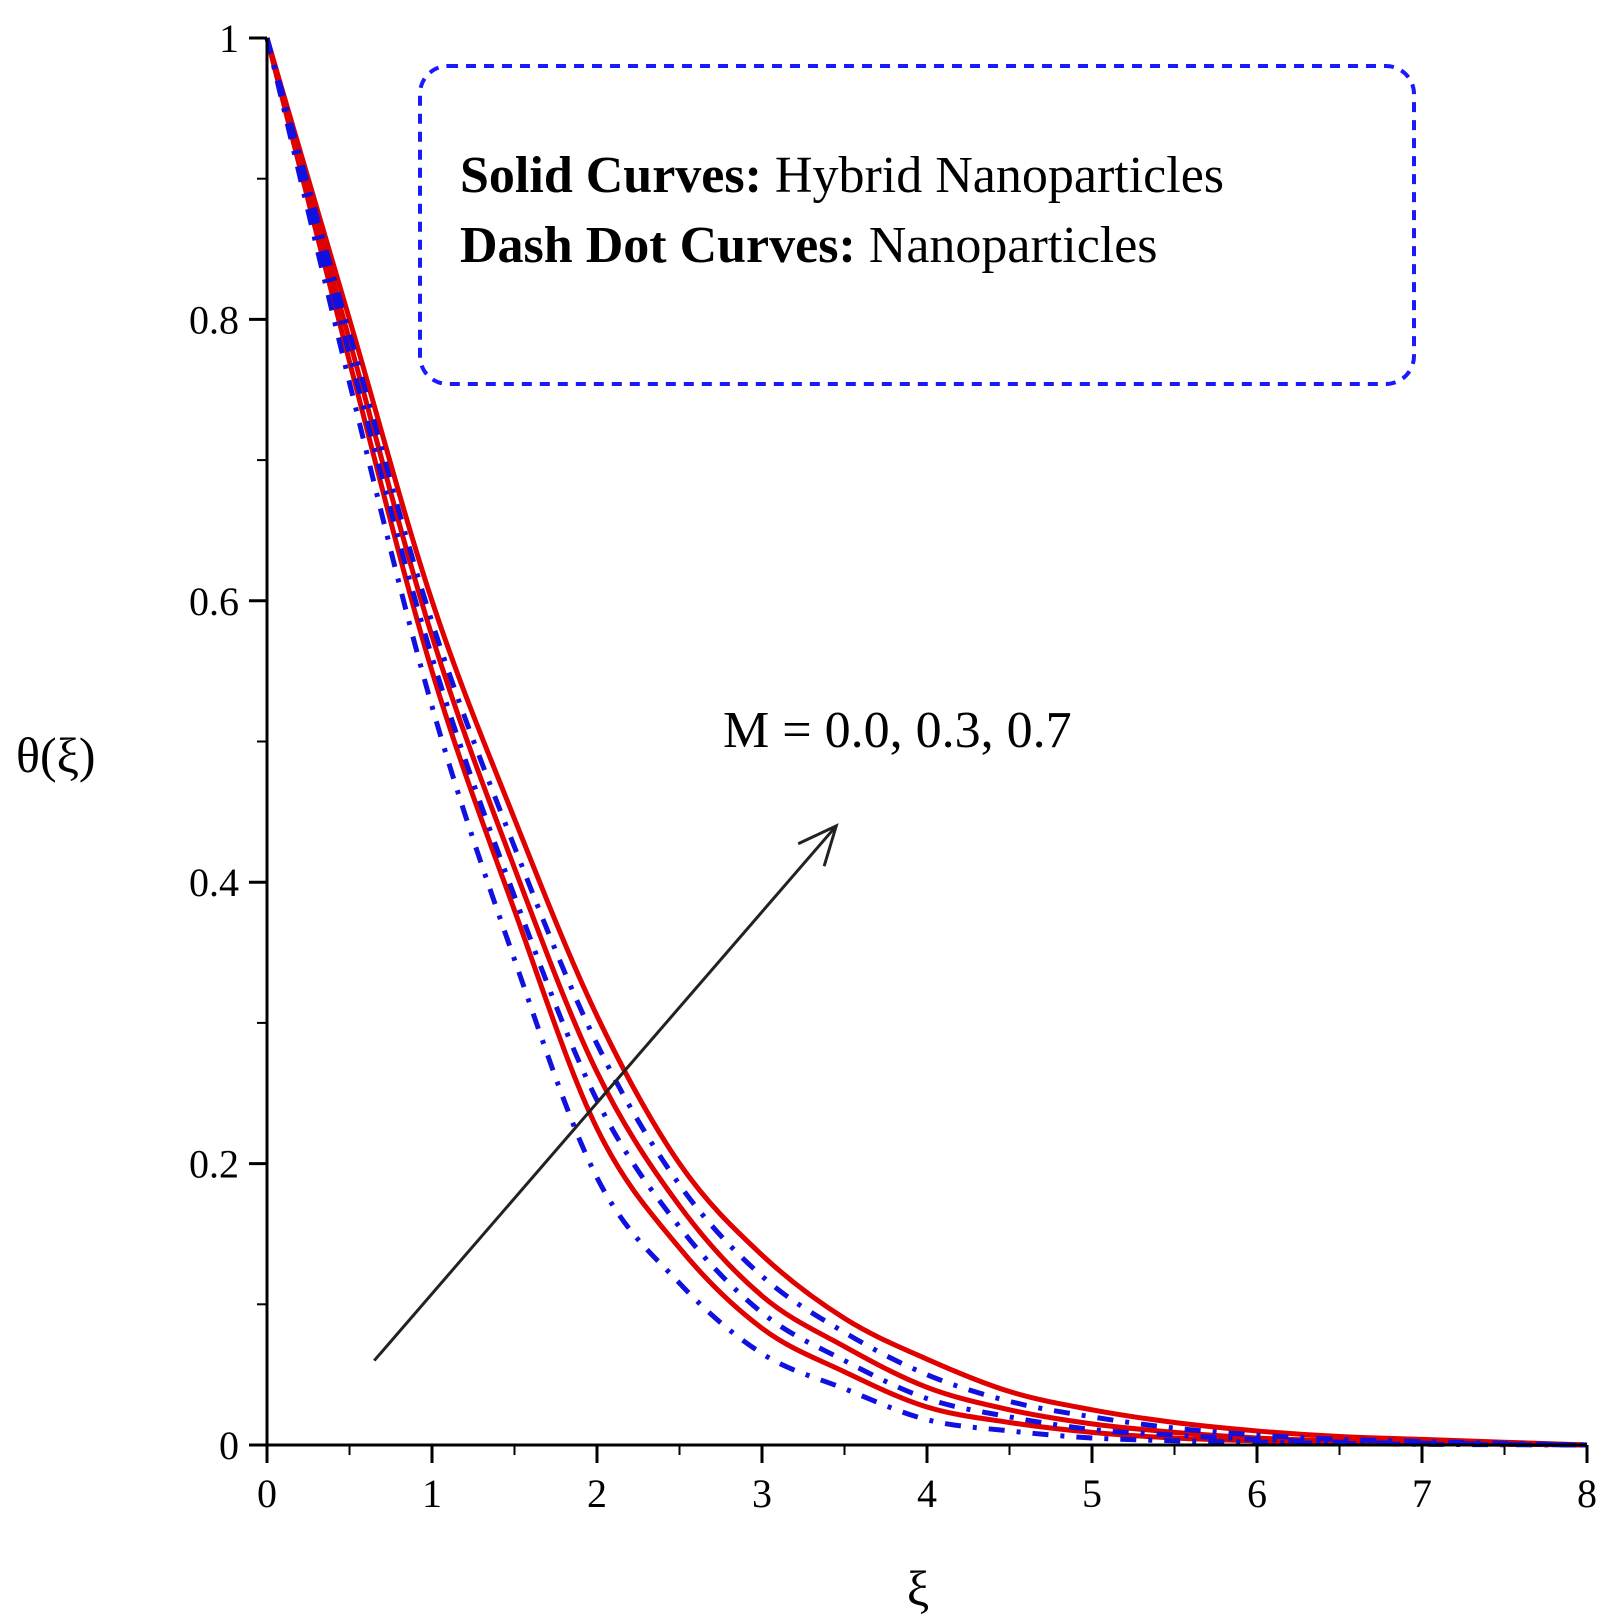  Describe the element at coordinates (993, 175) in the screenshot. I see `legend-solid-text: Hybrid Nanoparticles` at that location.